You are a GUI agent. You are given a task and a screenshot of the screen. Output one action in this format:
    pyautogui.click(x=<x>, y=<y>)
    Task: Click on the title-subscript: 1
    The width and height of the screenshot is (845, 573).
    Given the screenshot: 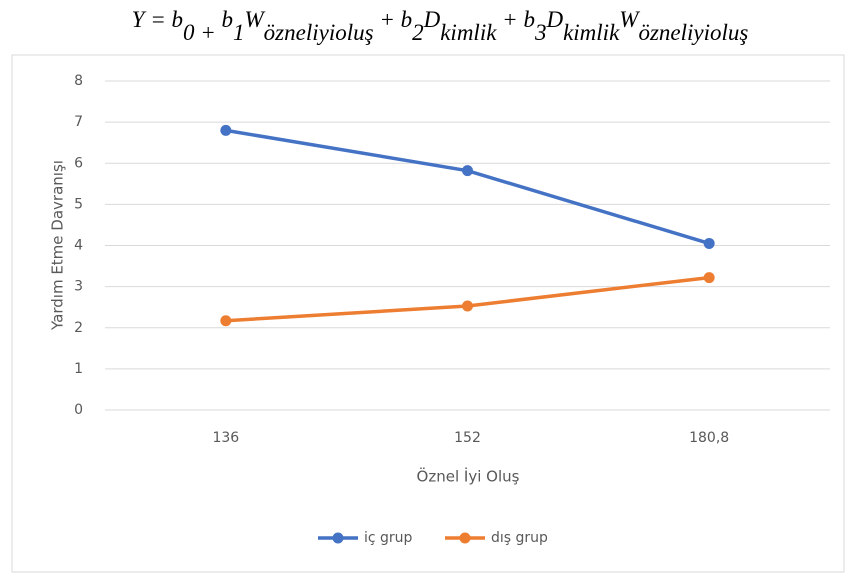 What is the action you would take?
    pyautogui.click(x=239, y=32)
    